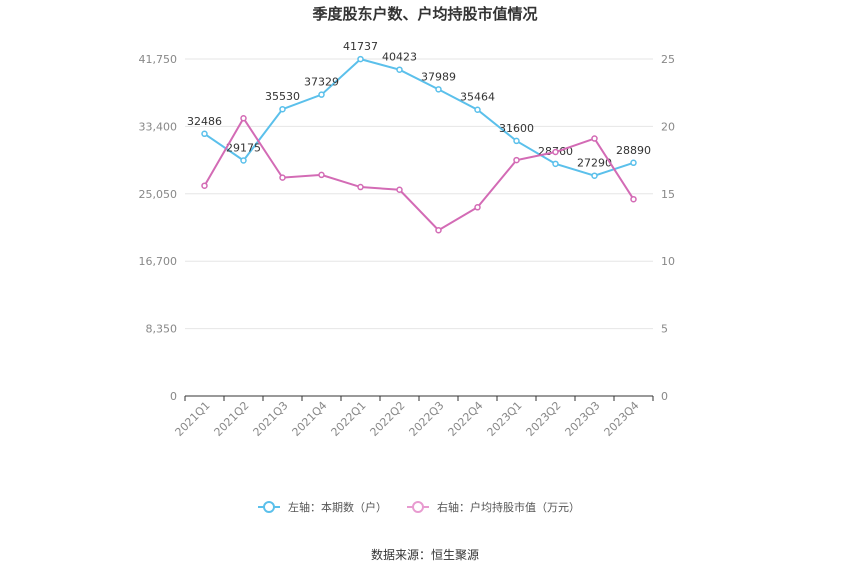  I want to click on right-axis: 0 5 10 15 20 25, so click(668, 228).